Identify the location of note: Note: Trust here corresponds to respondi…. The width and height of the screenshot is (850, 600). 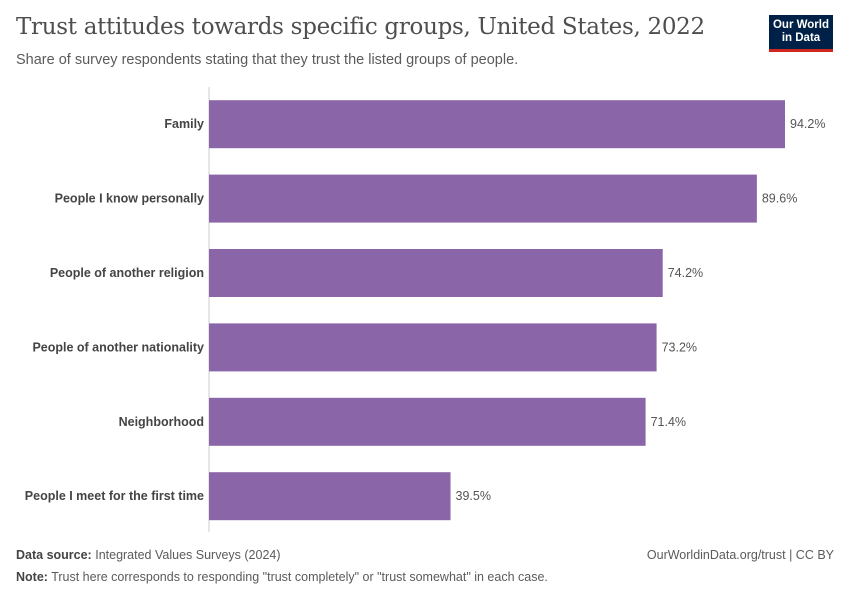
(282, 577).